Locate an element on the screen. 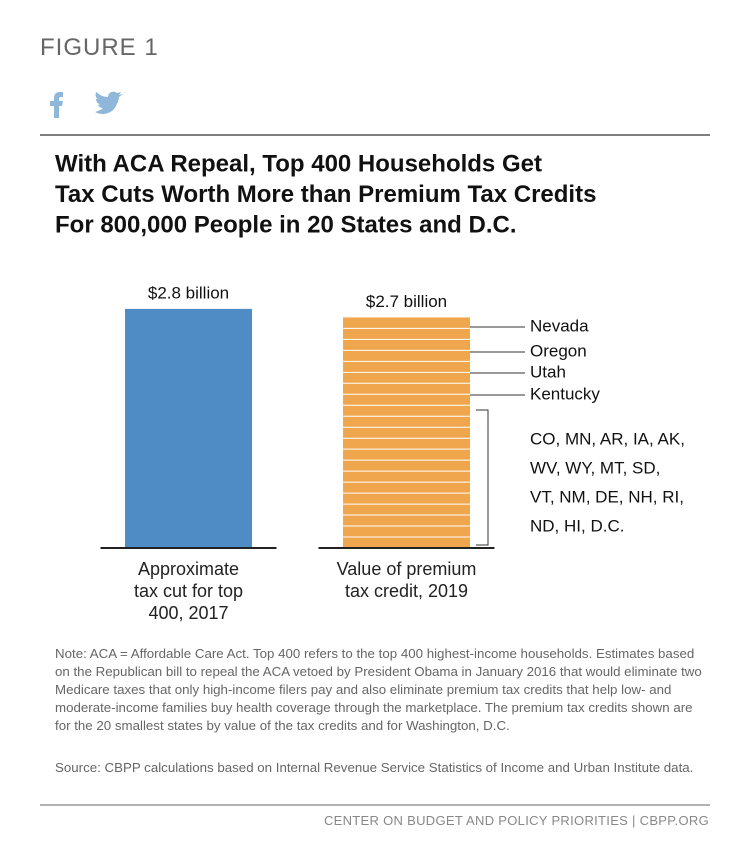  annotation: Oregon is located at coordinates (558, 350).